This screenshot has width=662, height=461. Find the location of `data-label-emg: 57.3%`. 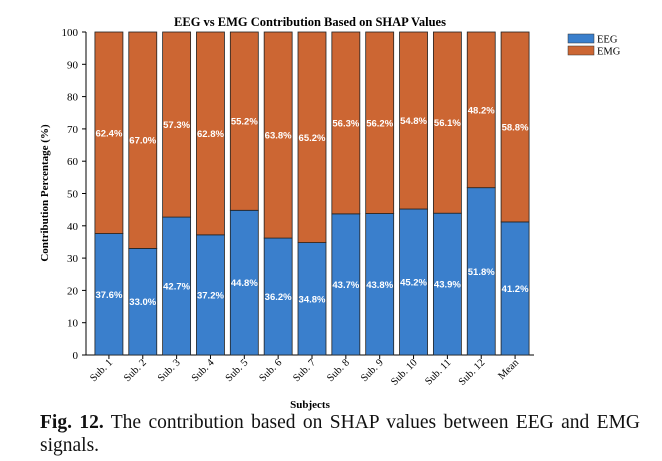

data-label-emg: 57.3% is located at coordinates (176, 125).